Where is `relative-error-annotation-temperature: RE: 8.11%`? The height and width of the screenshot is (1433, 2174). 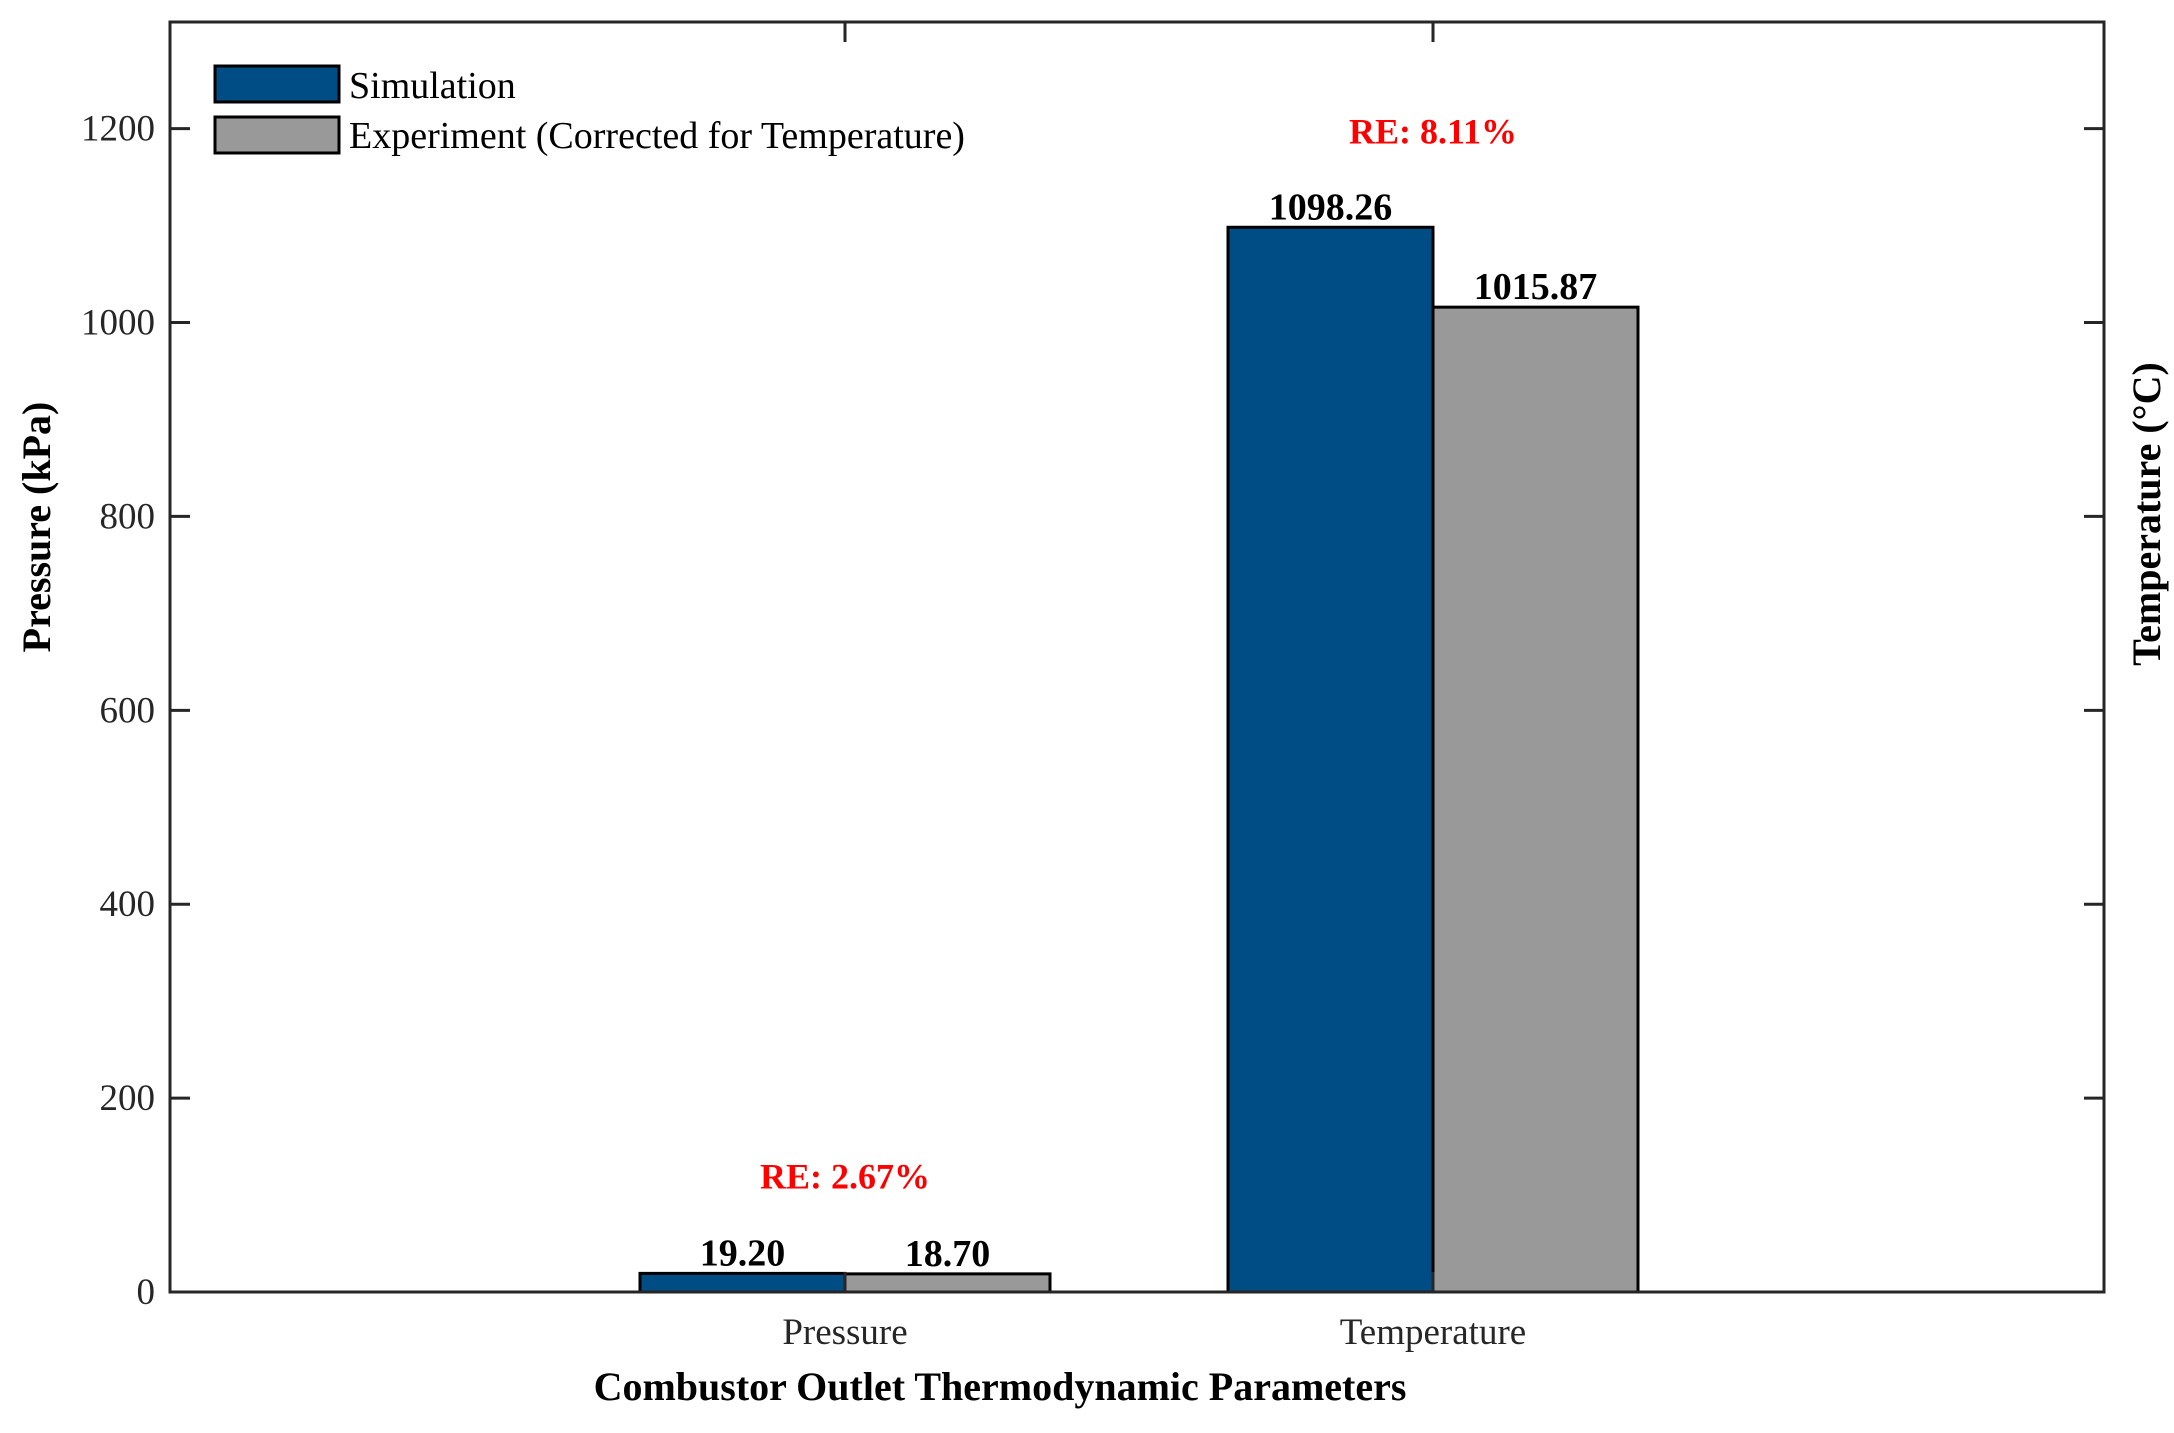 relative-error-annotation-temperature: RE: 8.11% is located at coordinates (1433, 132).